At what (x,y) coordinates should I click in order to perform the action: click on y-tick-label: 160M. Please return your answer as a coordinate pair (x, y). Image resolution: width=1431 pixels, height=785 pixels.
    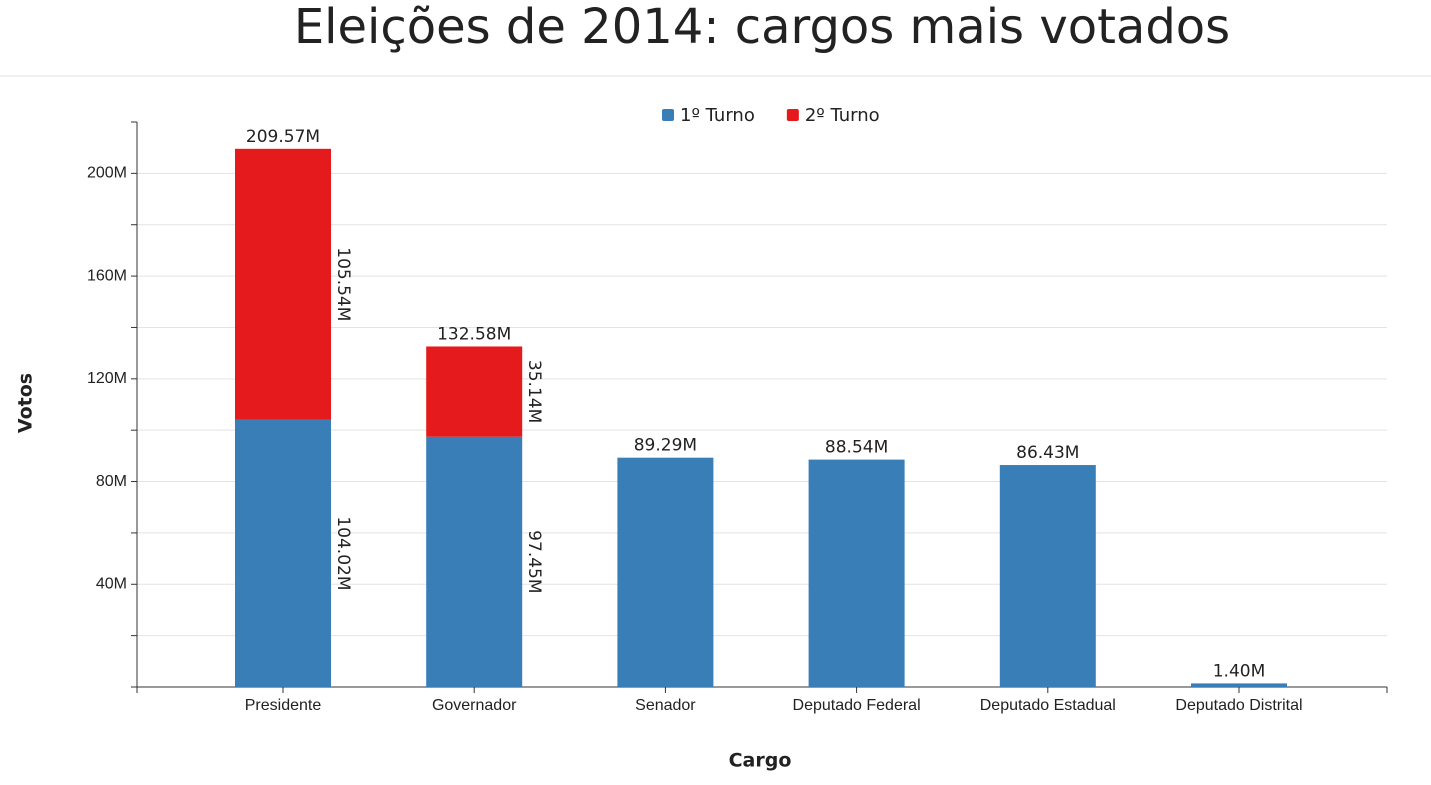
    Looking at the image, I should click on (107, 275).